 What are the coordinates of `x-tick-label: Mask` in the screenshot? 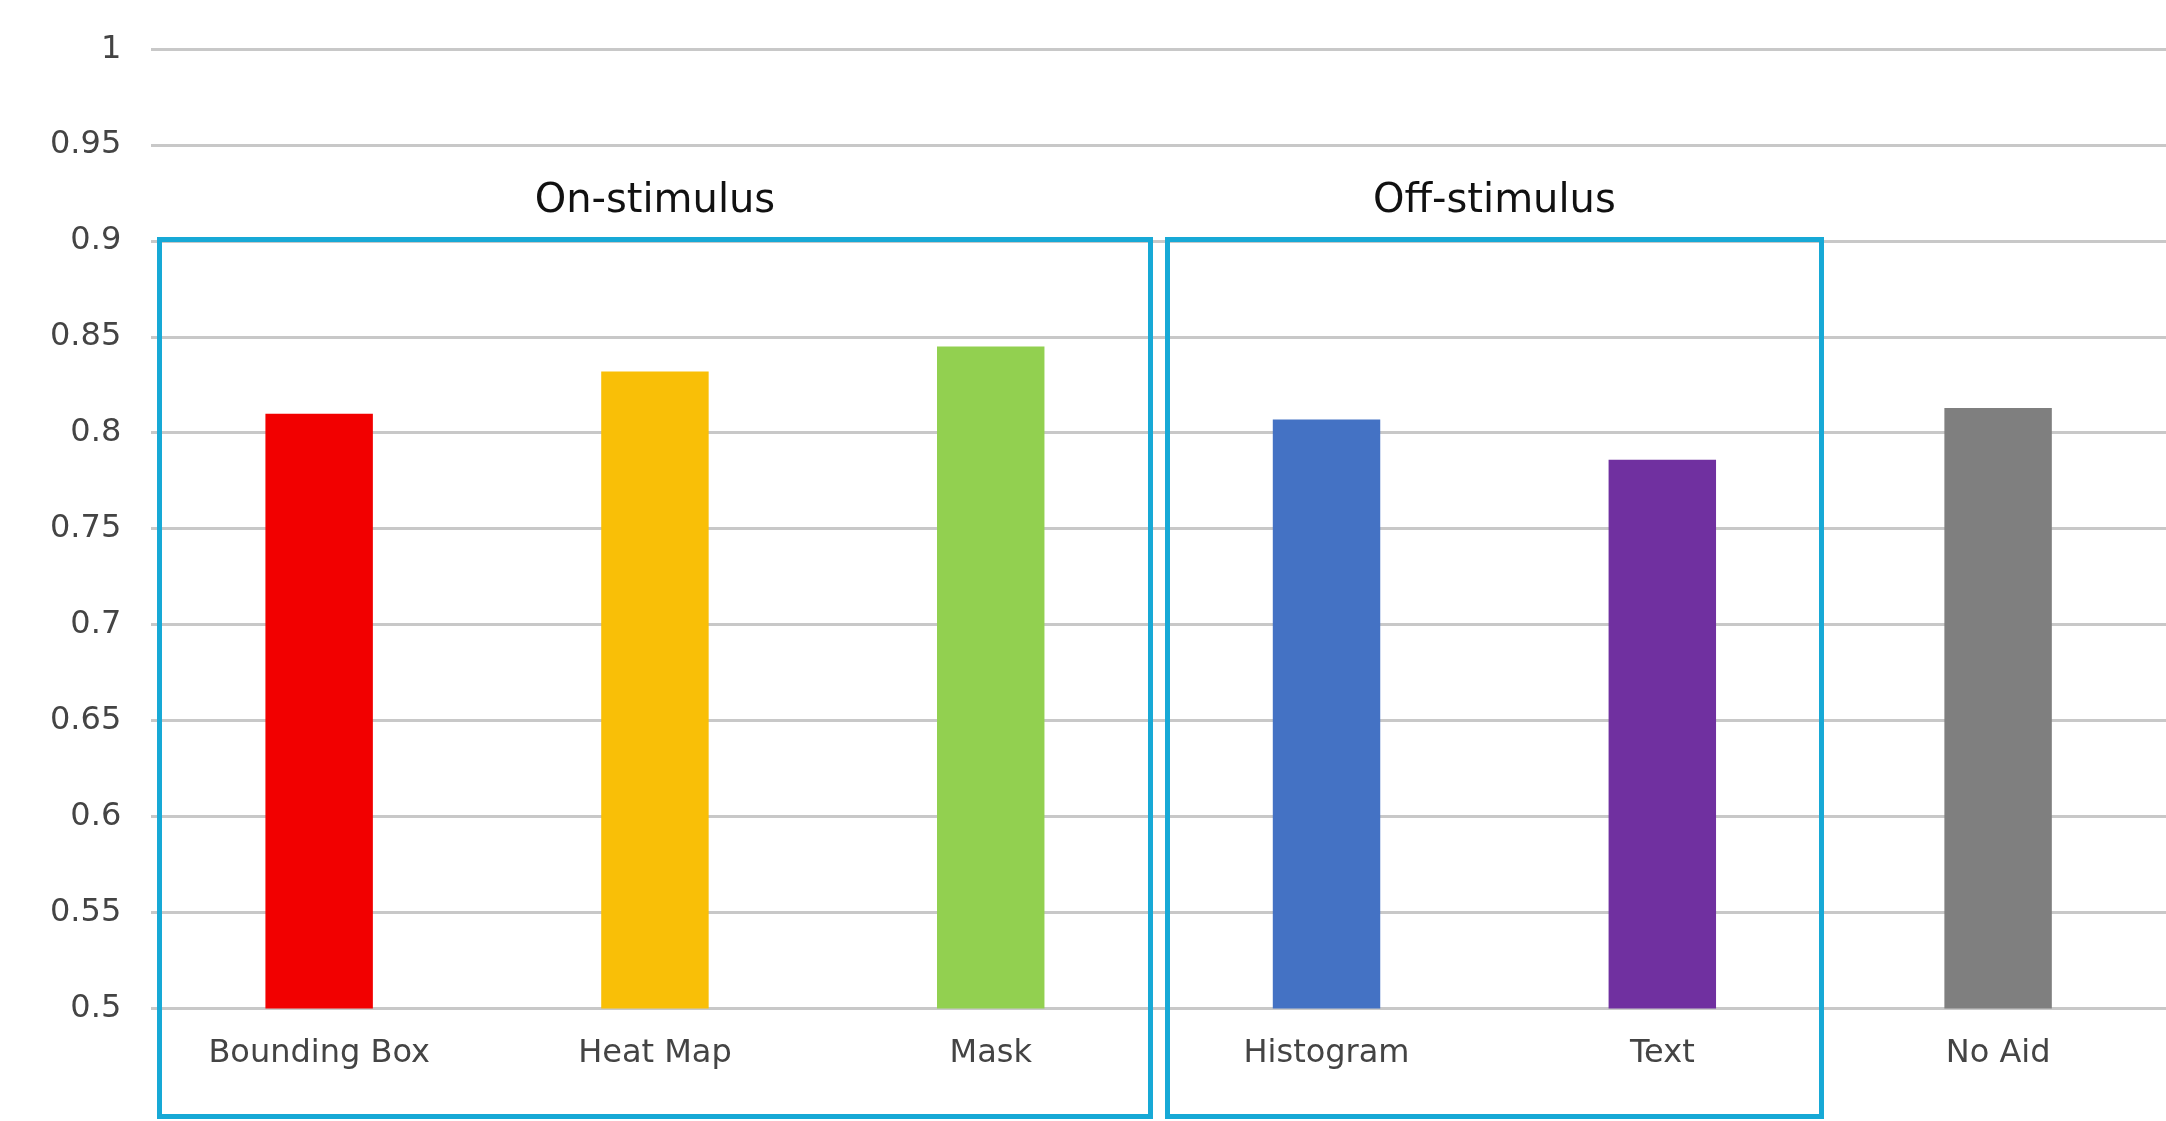 It's located at (991, 1051).